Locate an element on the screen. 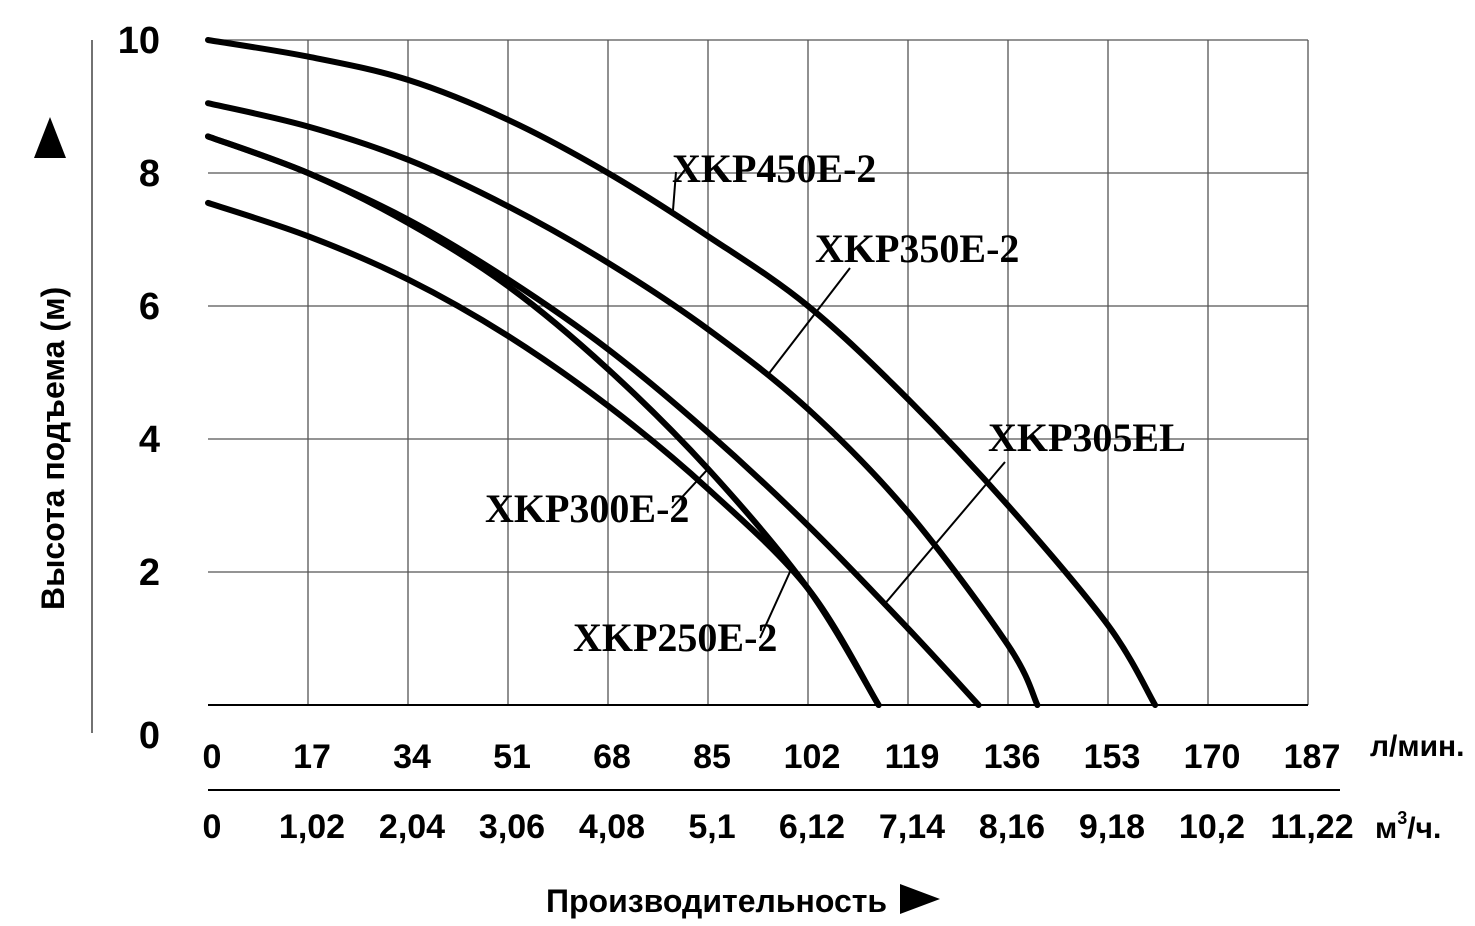  x-tick-lpm-4: 68 is located at coordinates (612, 757).